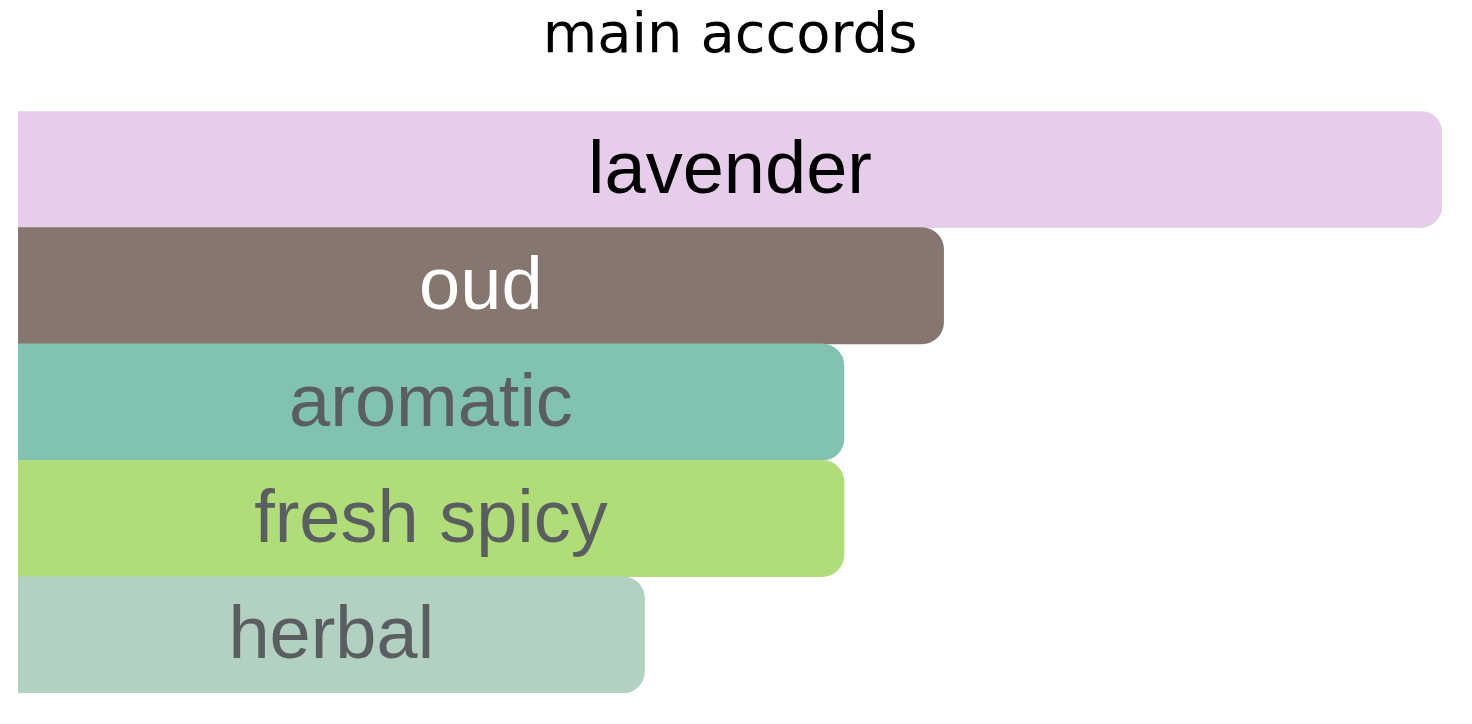 The height and width of the screenshot is (724, 1472). What do you see at coordinates (730, 167) in the screenshot?
I see `y-tick-label: lavender` at bounding box center [730, 167].